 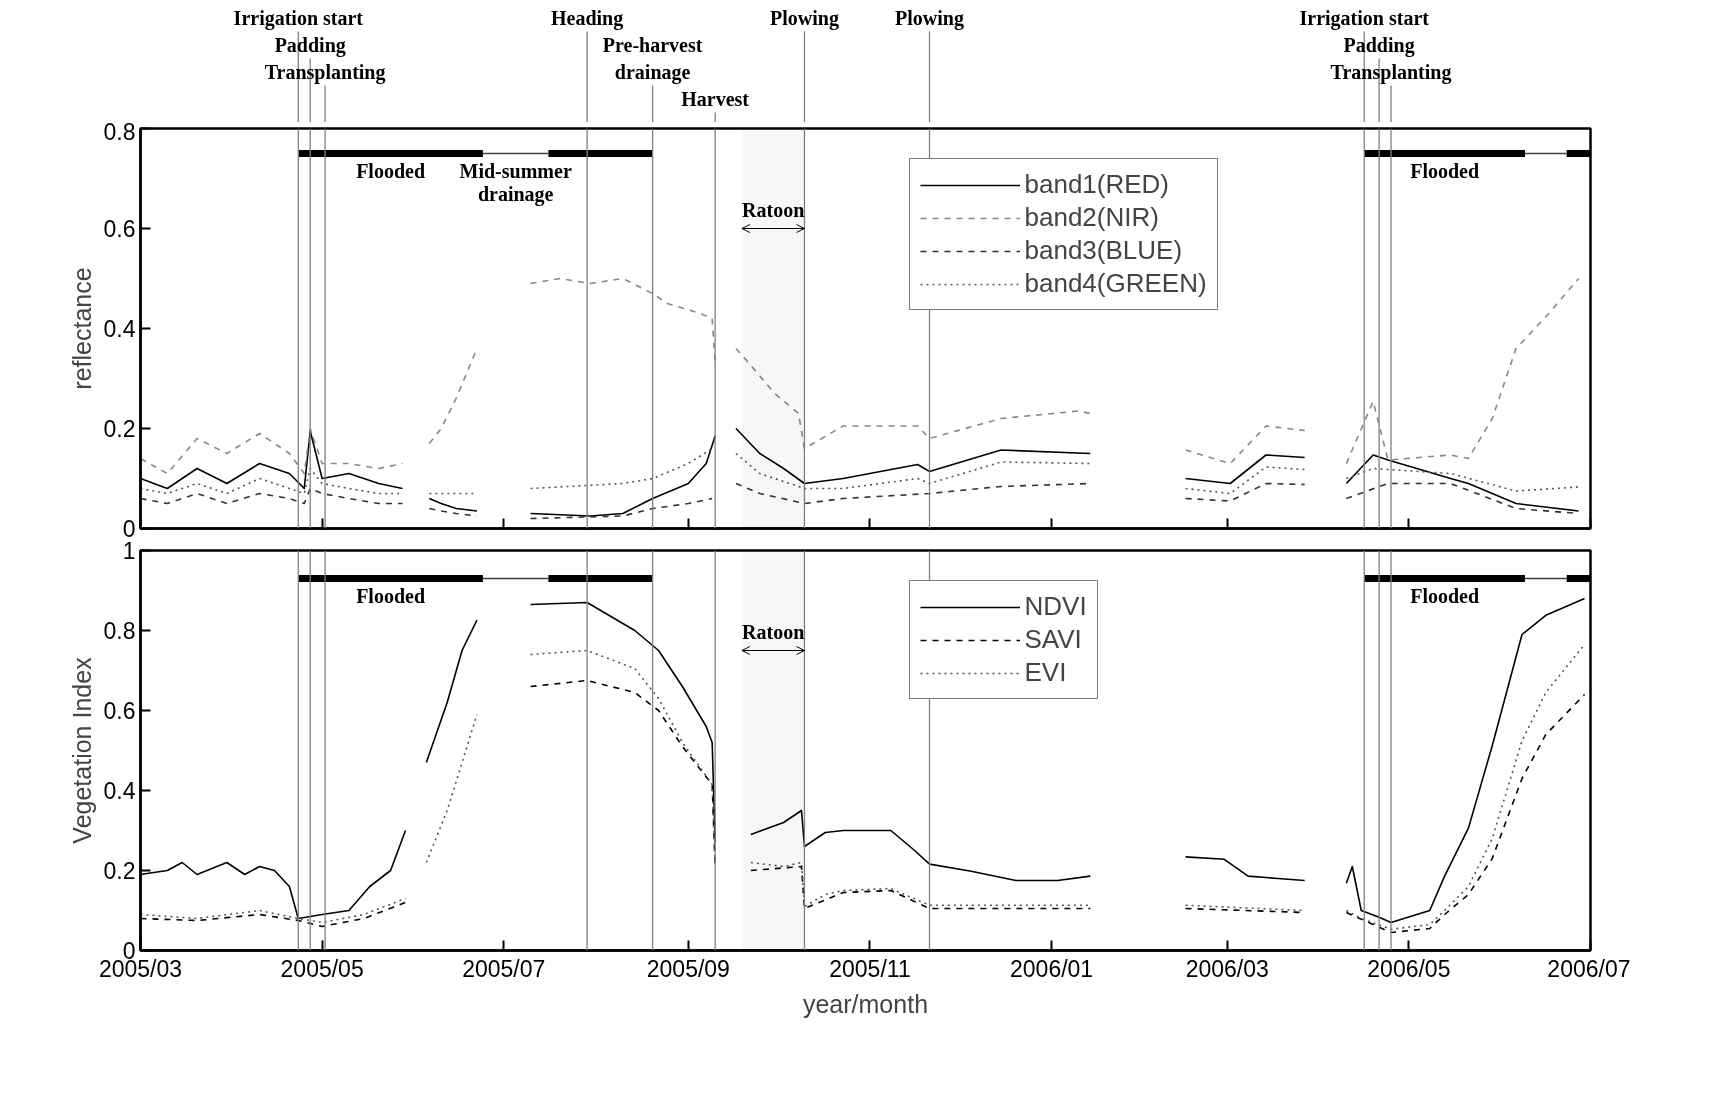 I want to click on legend-label: EVI, so click(x=1045, y=672).